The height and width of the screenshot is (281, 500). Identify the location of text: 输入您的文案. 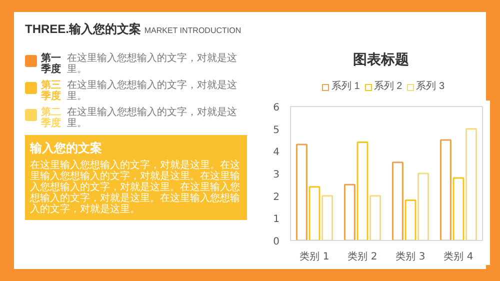
(66, 148).